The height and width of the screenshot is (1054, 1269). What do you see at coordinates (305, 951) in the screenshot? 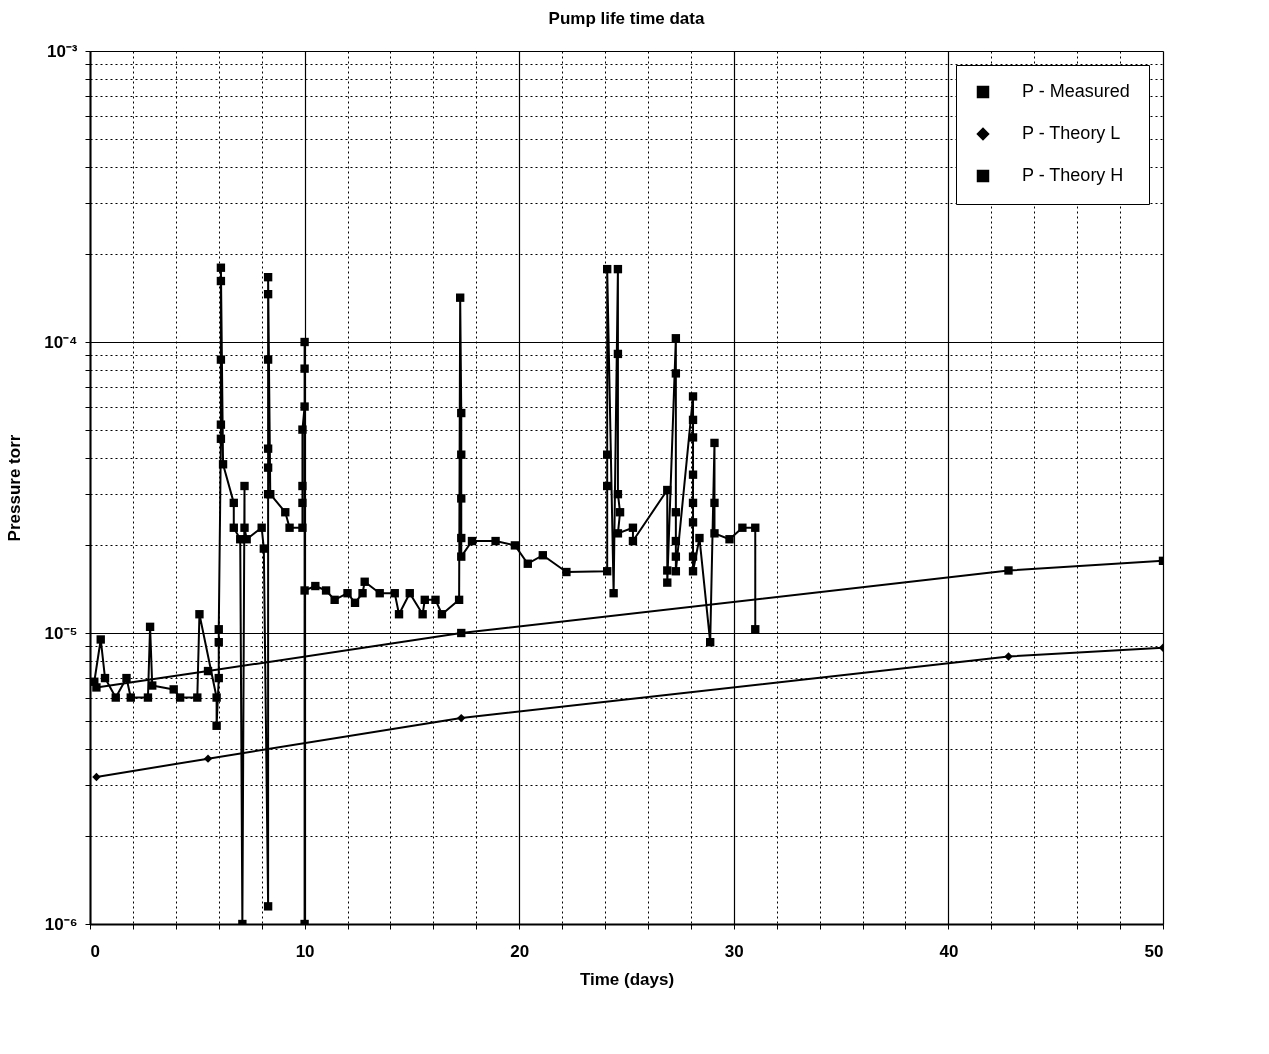
I see `x-tick-label: 10` at bounding box center [305, 951].